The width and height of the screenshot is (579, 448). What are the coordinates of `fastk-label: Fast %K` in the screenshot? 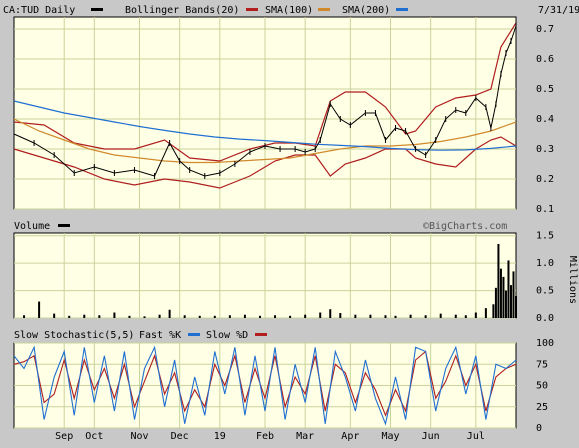 It's located at (160, 335).